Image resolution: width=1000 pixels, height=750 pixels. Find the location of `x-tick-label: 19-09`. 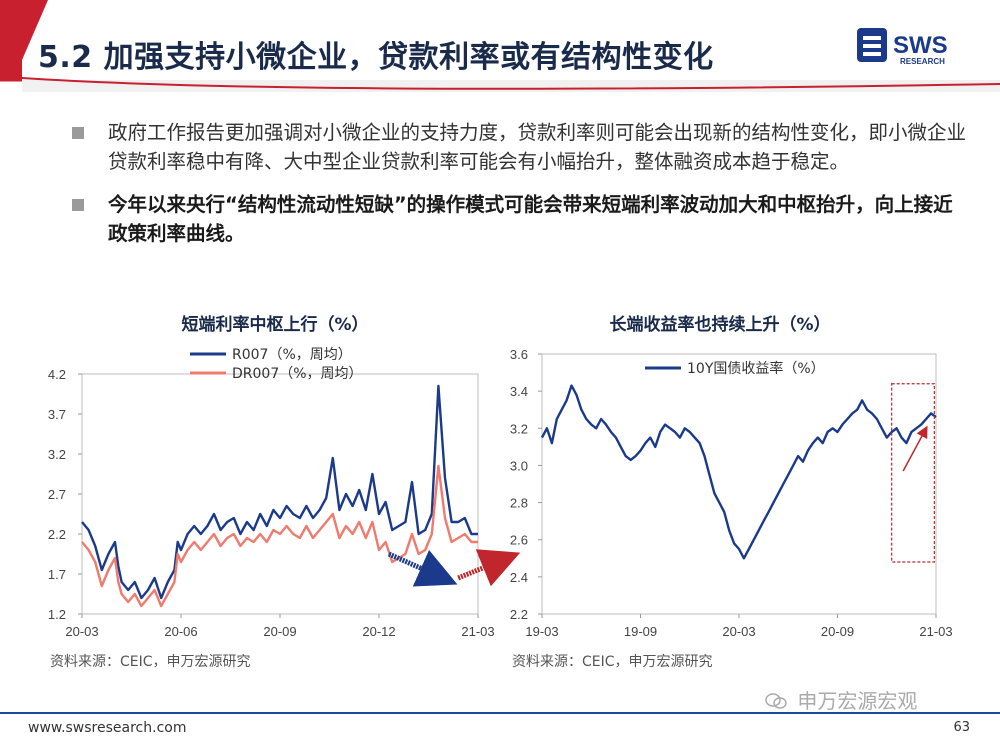

x-tick-label: 19-09 is located at coordinates (640, 631).